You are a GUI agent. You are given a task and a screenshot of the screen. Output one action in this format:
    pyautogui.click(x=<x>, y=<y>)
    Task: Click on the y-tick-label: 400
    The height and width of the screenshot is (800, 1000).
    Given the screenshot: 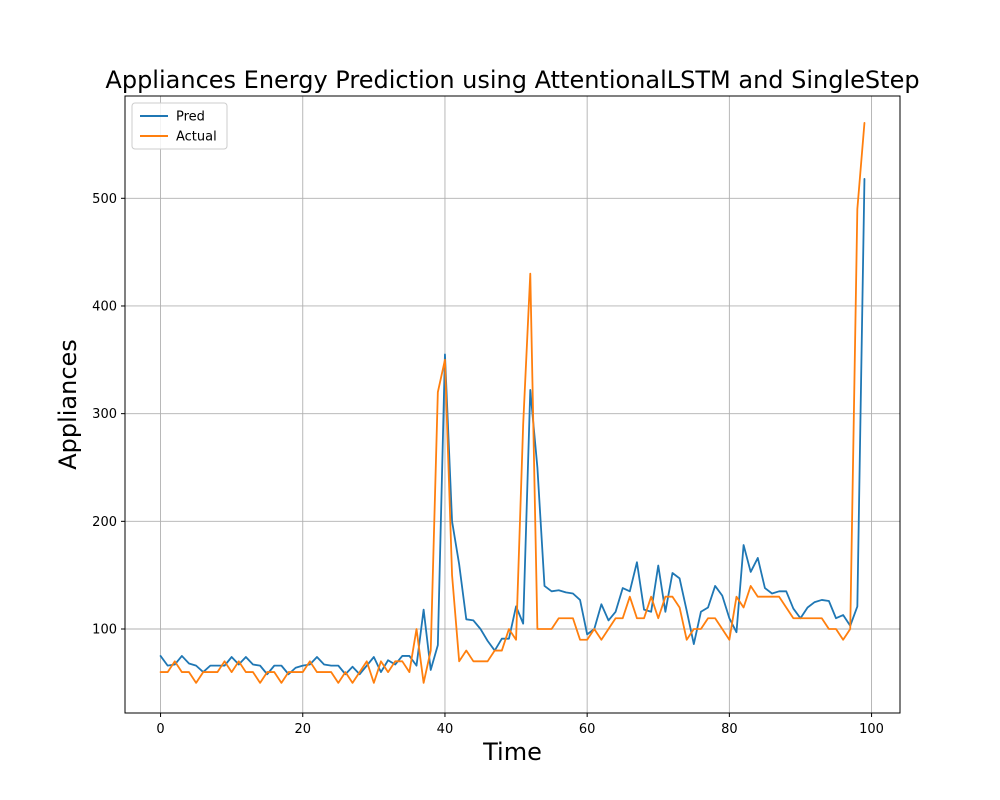 What is the action you would take?
    pyautogui.click(x=104, y=306)
    